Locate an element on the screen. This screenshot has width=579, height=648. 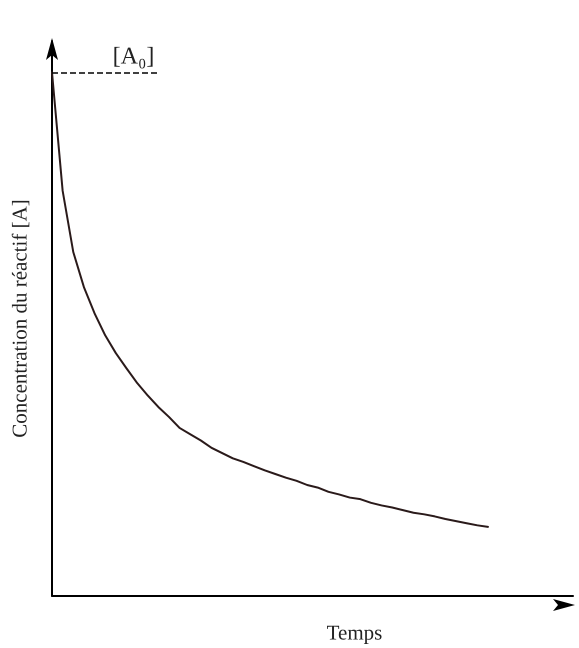
y-axis-title: Concentration du réactif [A] is located at coordinates (20, 318).